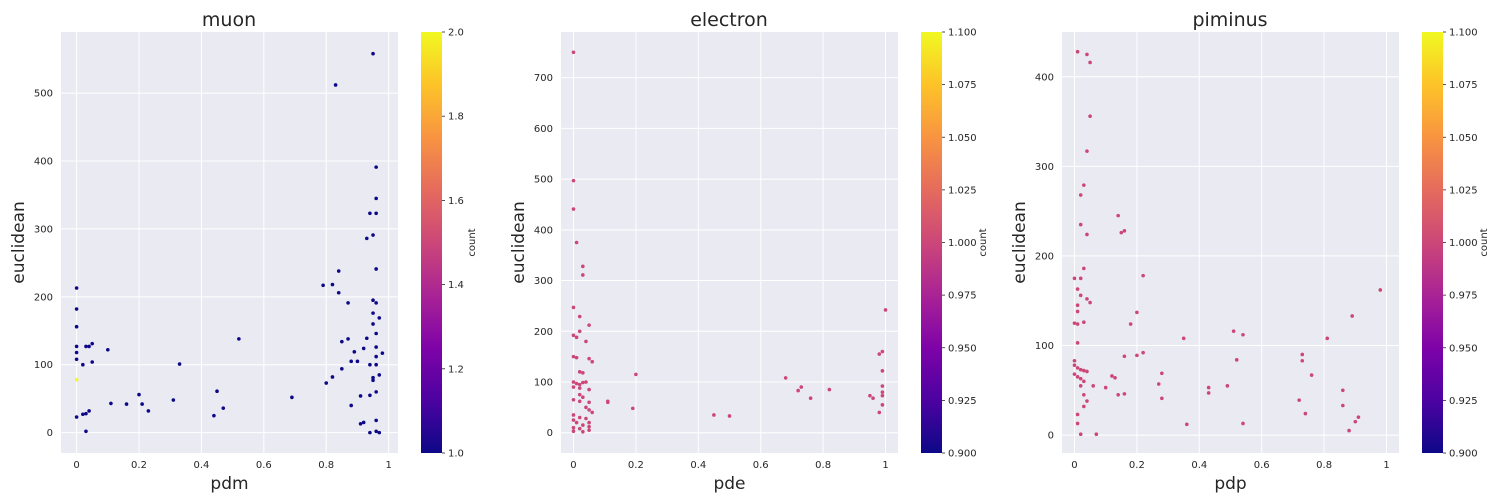 This screenshot has height=504, width=1512. Describe the element at coordinates (456, 285) in the screenshot. I see `colorbar-tick-label: 1.4` at that location.